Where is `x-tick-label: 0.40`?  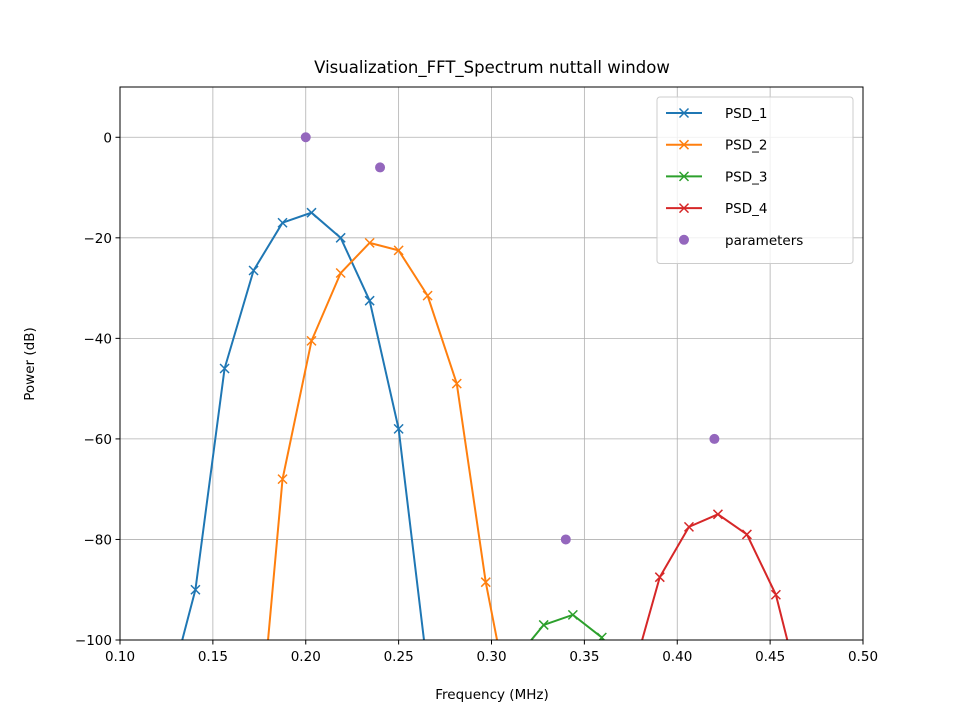 x-tick-label: 0.40 is located at coordinates (677, 657).